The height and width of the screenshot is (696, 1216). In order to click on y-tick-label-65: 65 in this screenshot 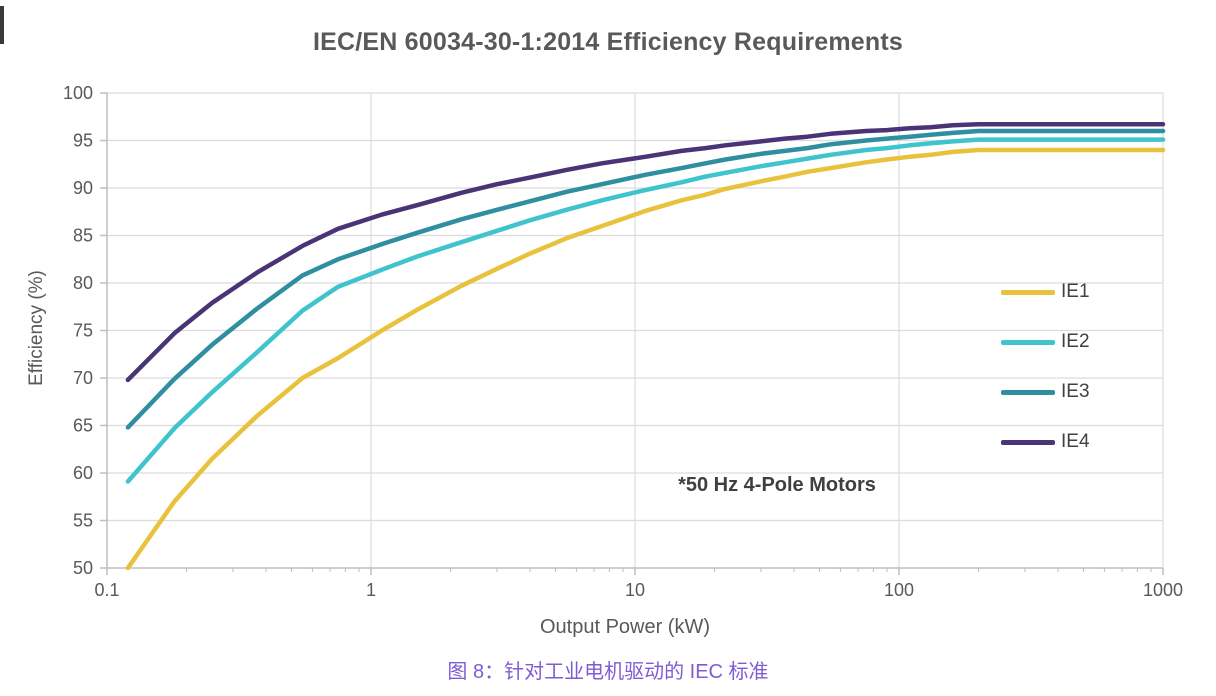, I will do `click(83, 426)`.